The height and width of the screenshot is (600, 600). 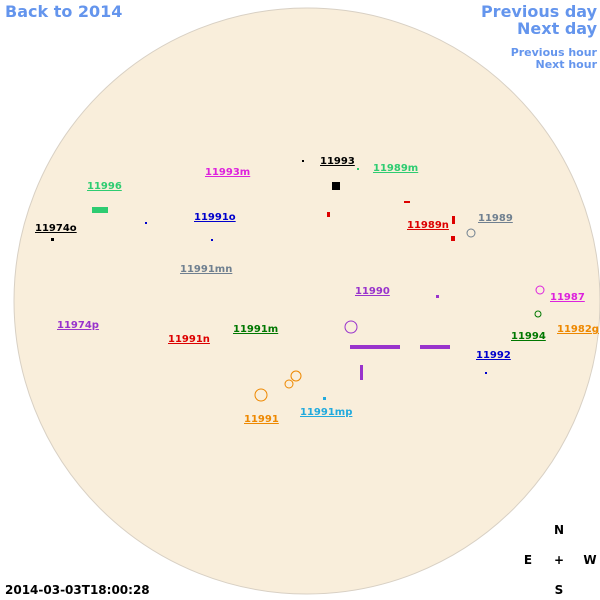 What do you see at coordinates (539, 11) in the screenshot?
I see `previous-day-link: Previous day` at bounding box center [539, 11].